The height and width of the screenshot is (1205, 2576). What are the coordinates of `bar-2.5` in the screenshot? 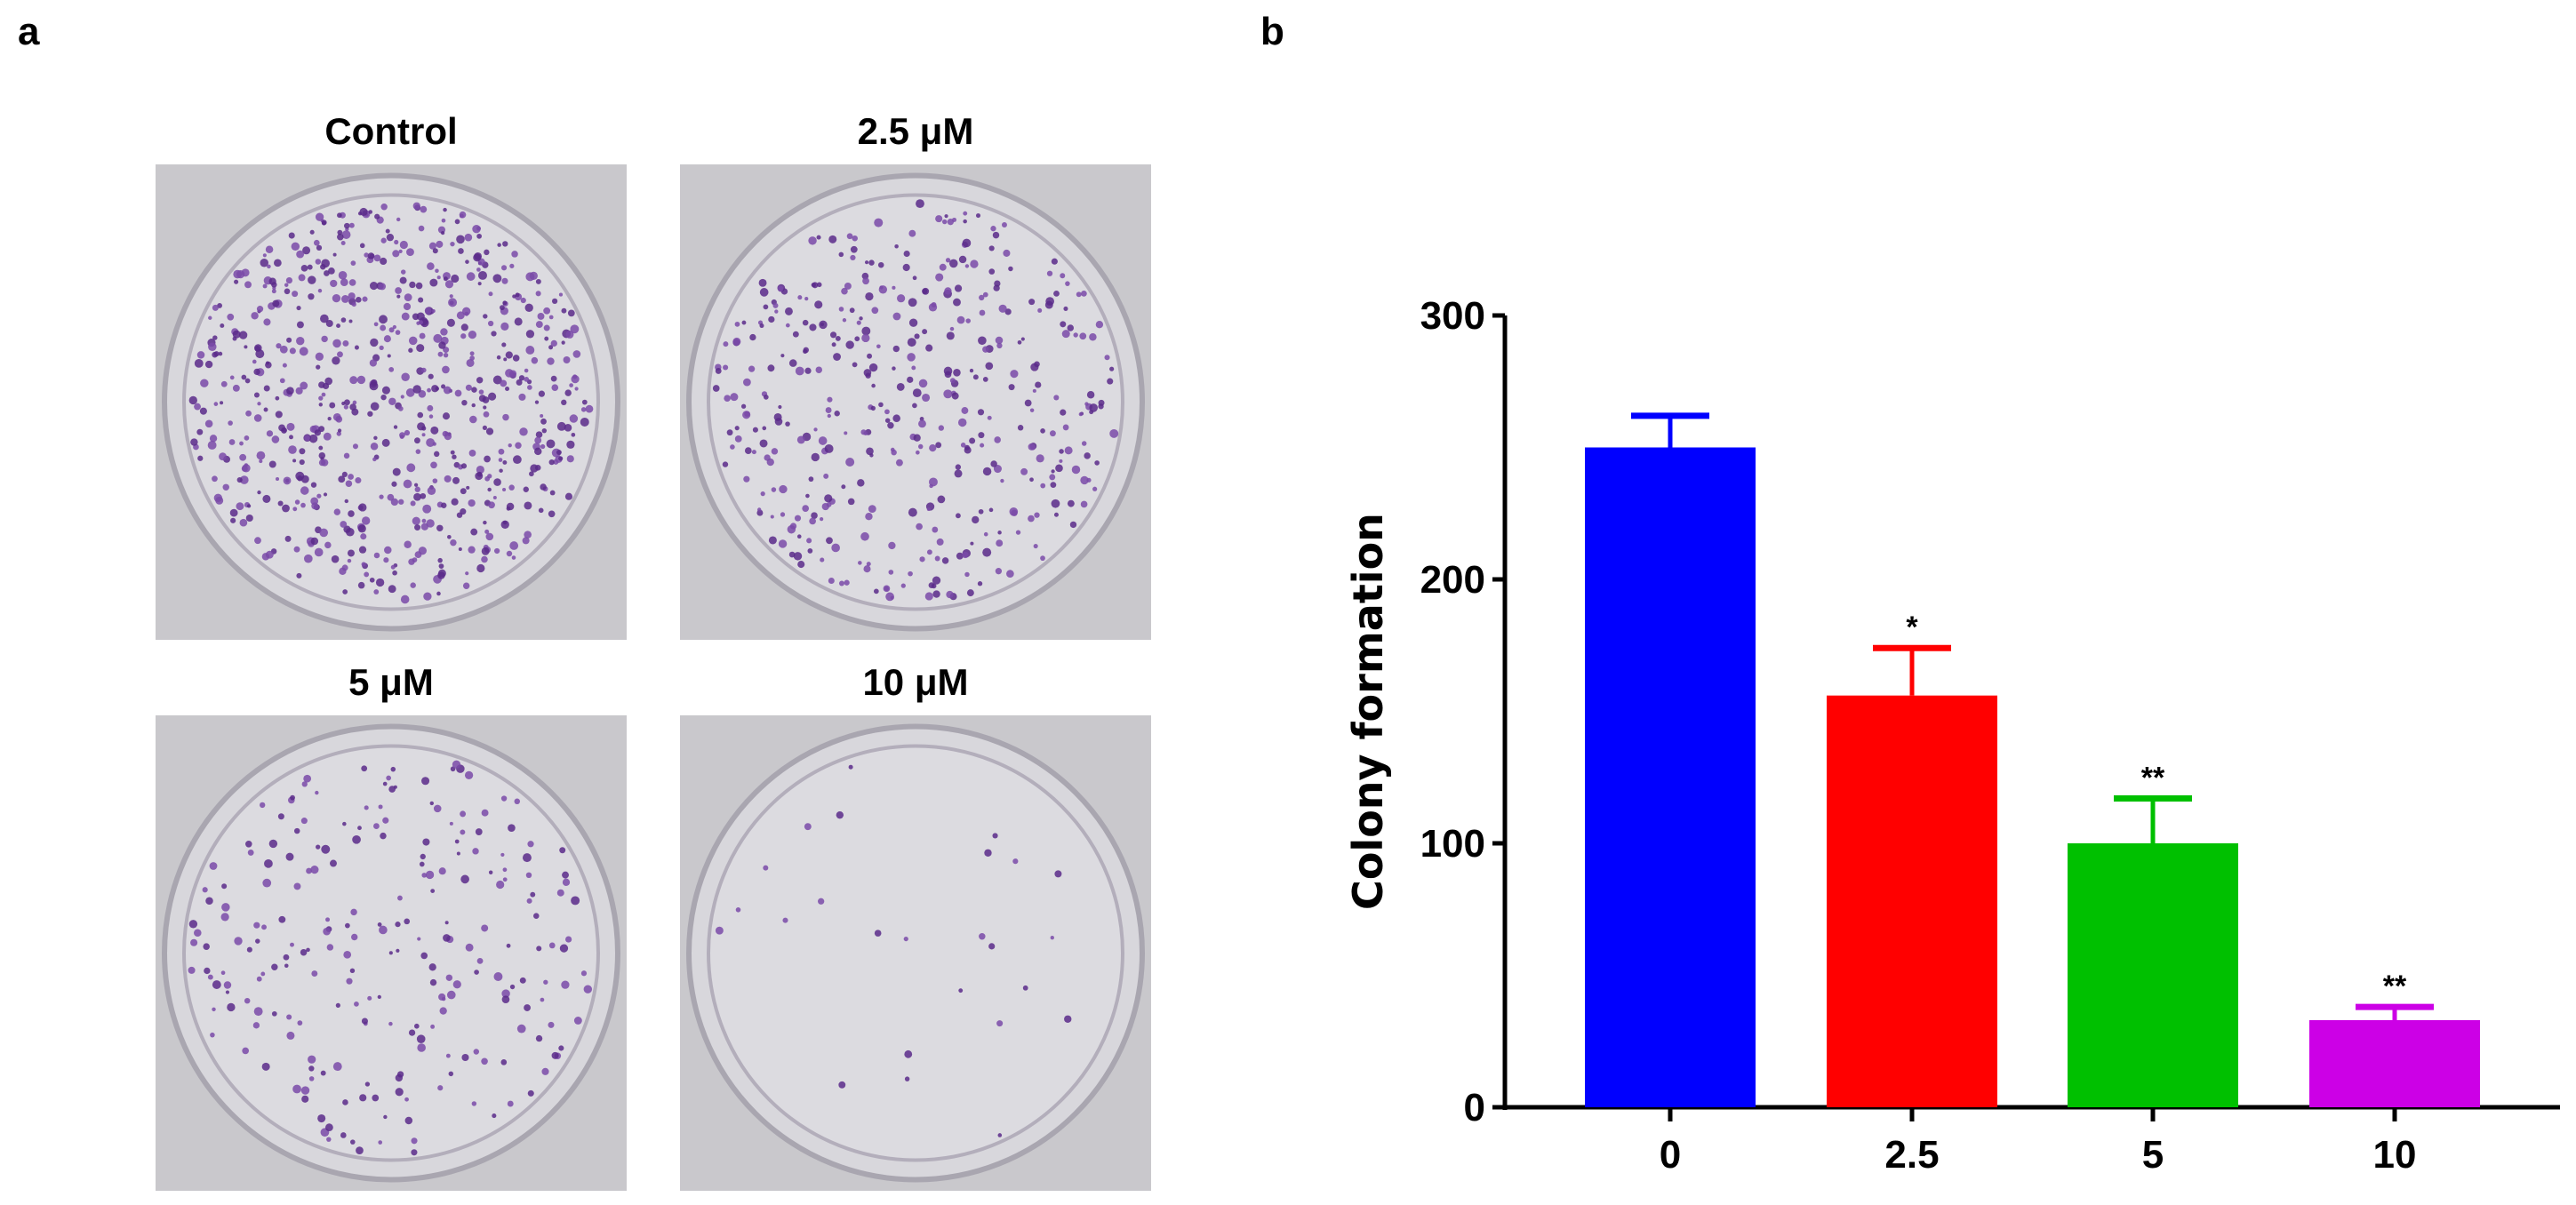 It's located at (1912, 901).